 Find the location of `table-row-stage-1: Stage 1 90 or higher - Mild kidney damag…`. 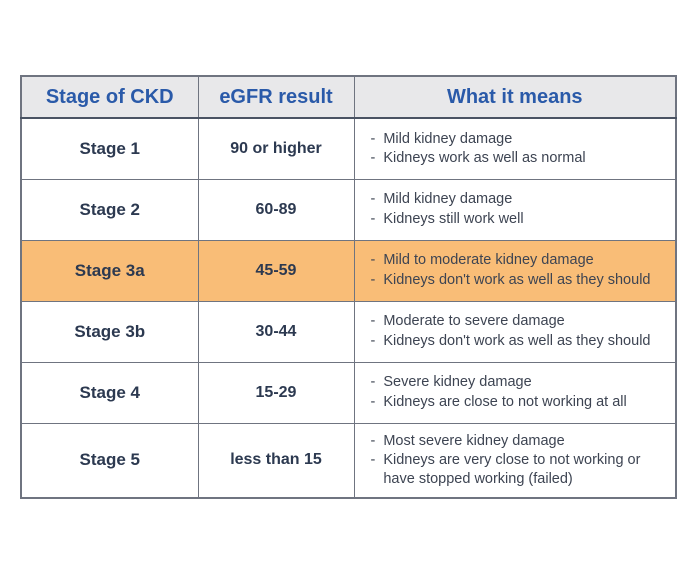

table-row-stage-1: Stage 1 90 or higher - Mild kidney damag… is located at coordinates (348, 148).